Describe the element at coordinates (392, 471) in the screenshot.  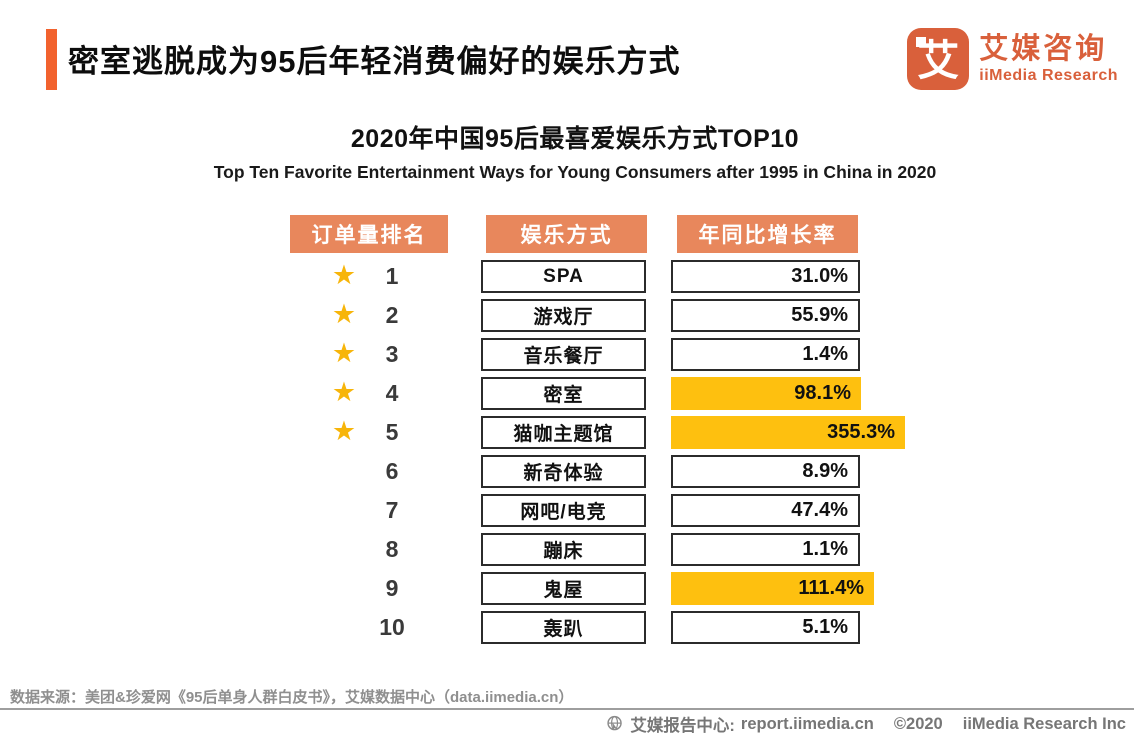
I see `rank-number: 6` at that location.